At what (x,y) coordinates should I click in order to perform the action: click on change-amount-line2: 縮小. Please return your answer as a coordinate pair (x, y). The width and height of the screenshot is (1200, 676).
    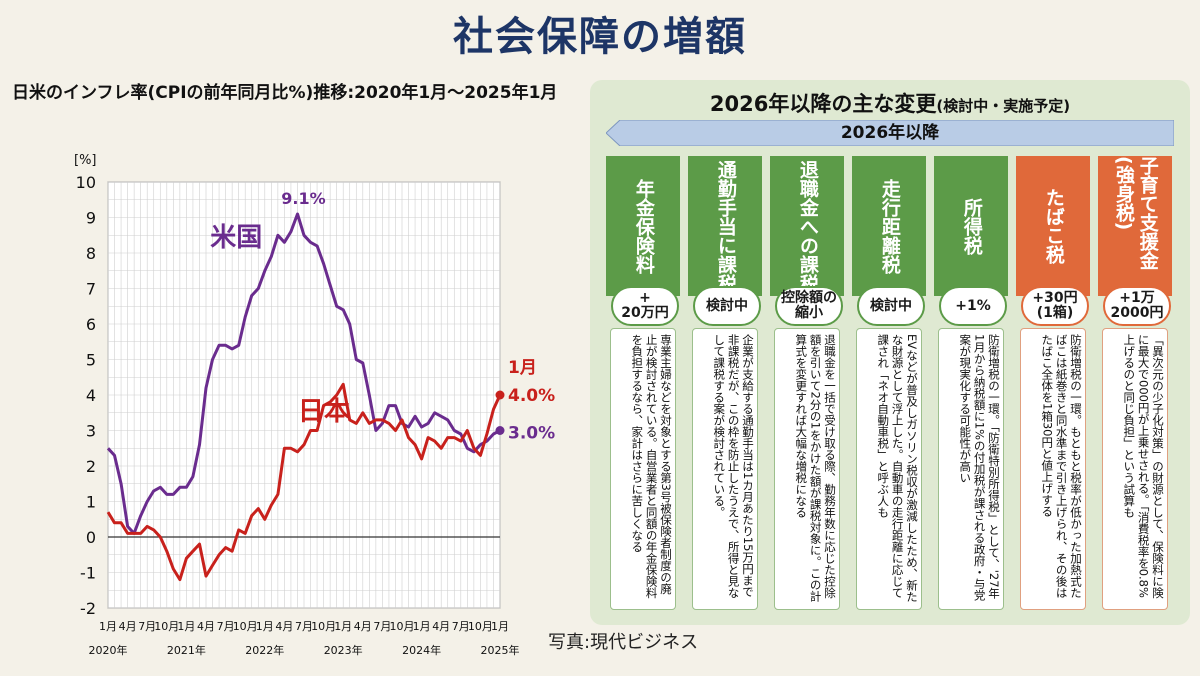
    Looking at the image, I should click on (809, 313).